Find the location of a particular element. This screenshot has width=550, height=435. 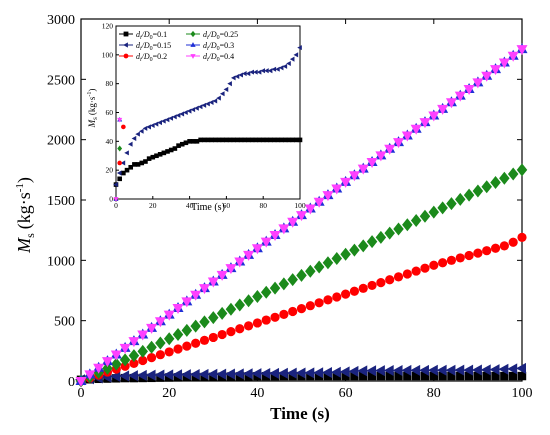

main-x-tick-label: 0 is located at coordinates (81, 393).